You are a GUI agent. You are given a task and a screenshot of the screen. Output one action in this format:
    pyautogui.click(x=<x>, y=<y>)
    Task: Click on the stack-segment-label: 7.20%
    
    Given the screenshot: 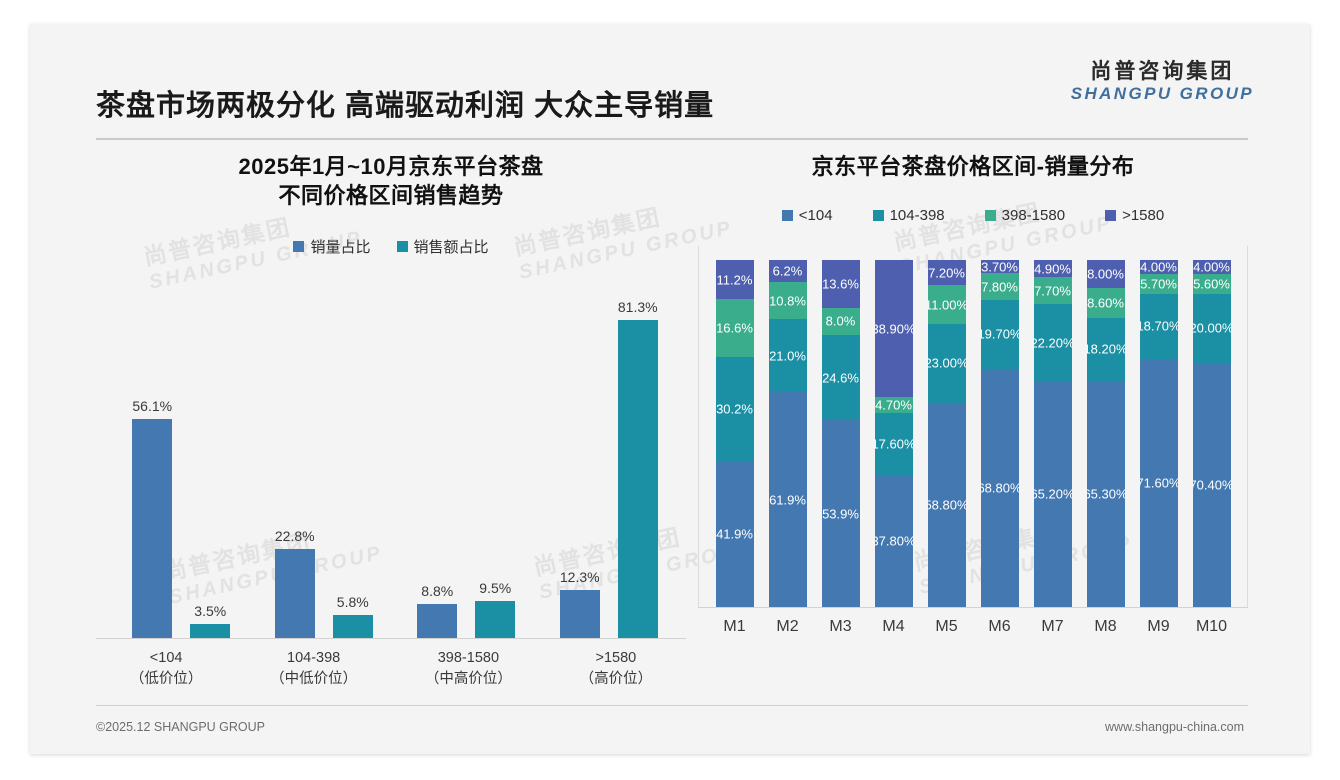 What is the action you would take?
    pyautogui.click(x=946, y=273)
    